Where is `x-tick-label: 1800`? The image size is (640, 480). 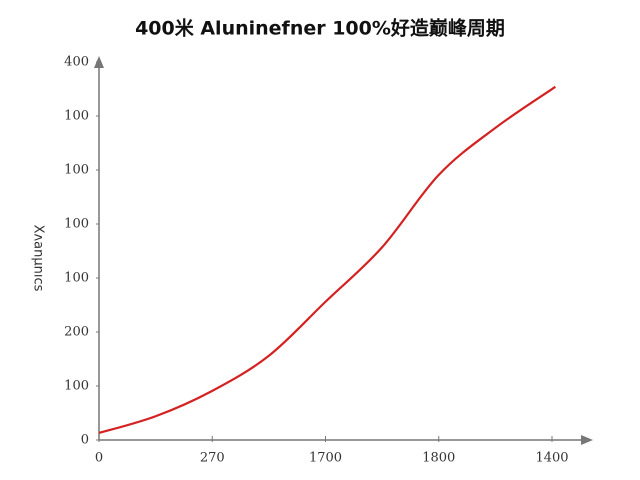 x-tick-label: 1800 is located at coordinates (438, 458).